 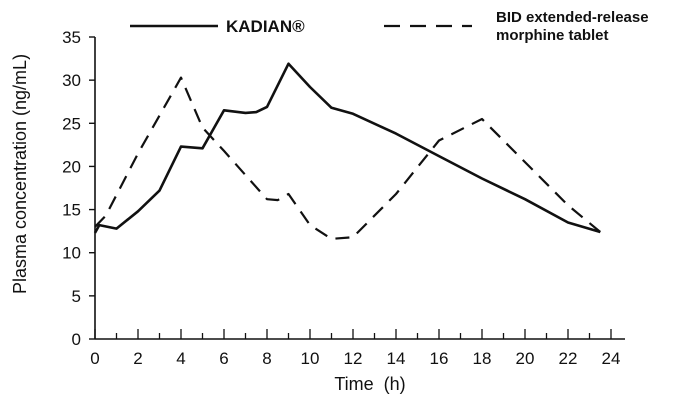 I want to click on x-tick-label: 4, so click(x=180, y=358).